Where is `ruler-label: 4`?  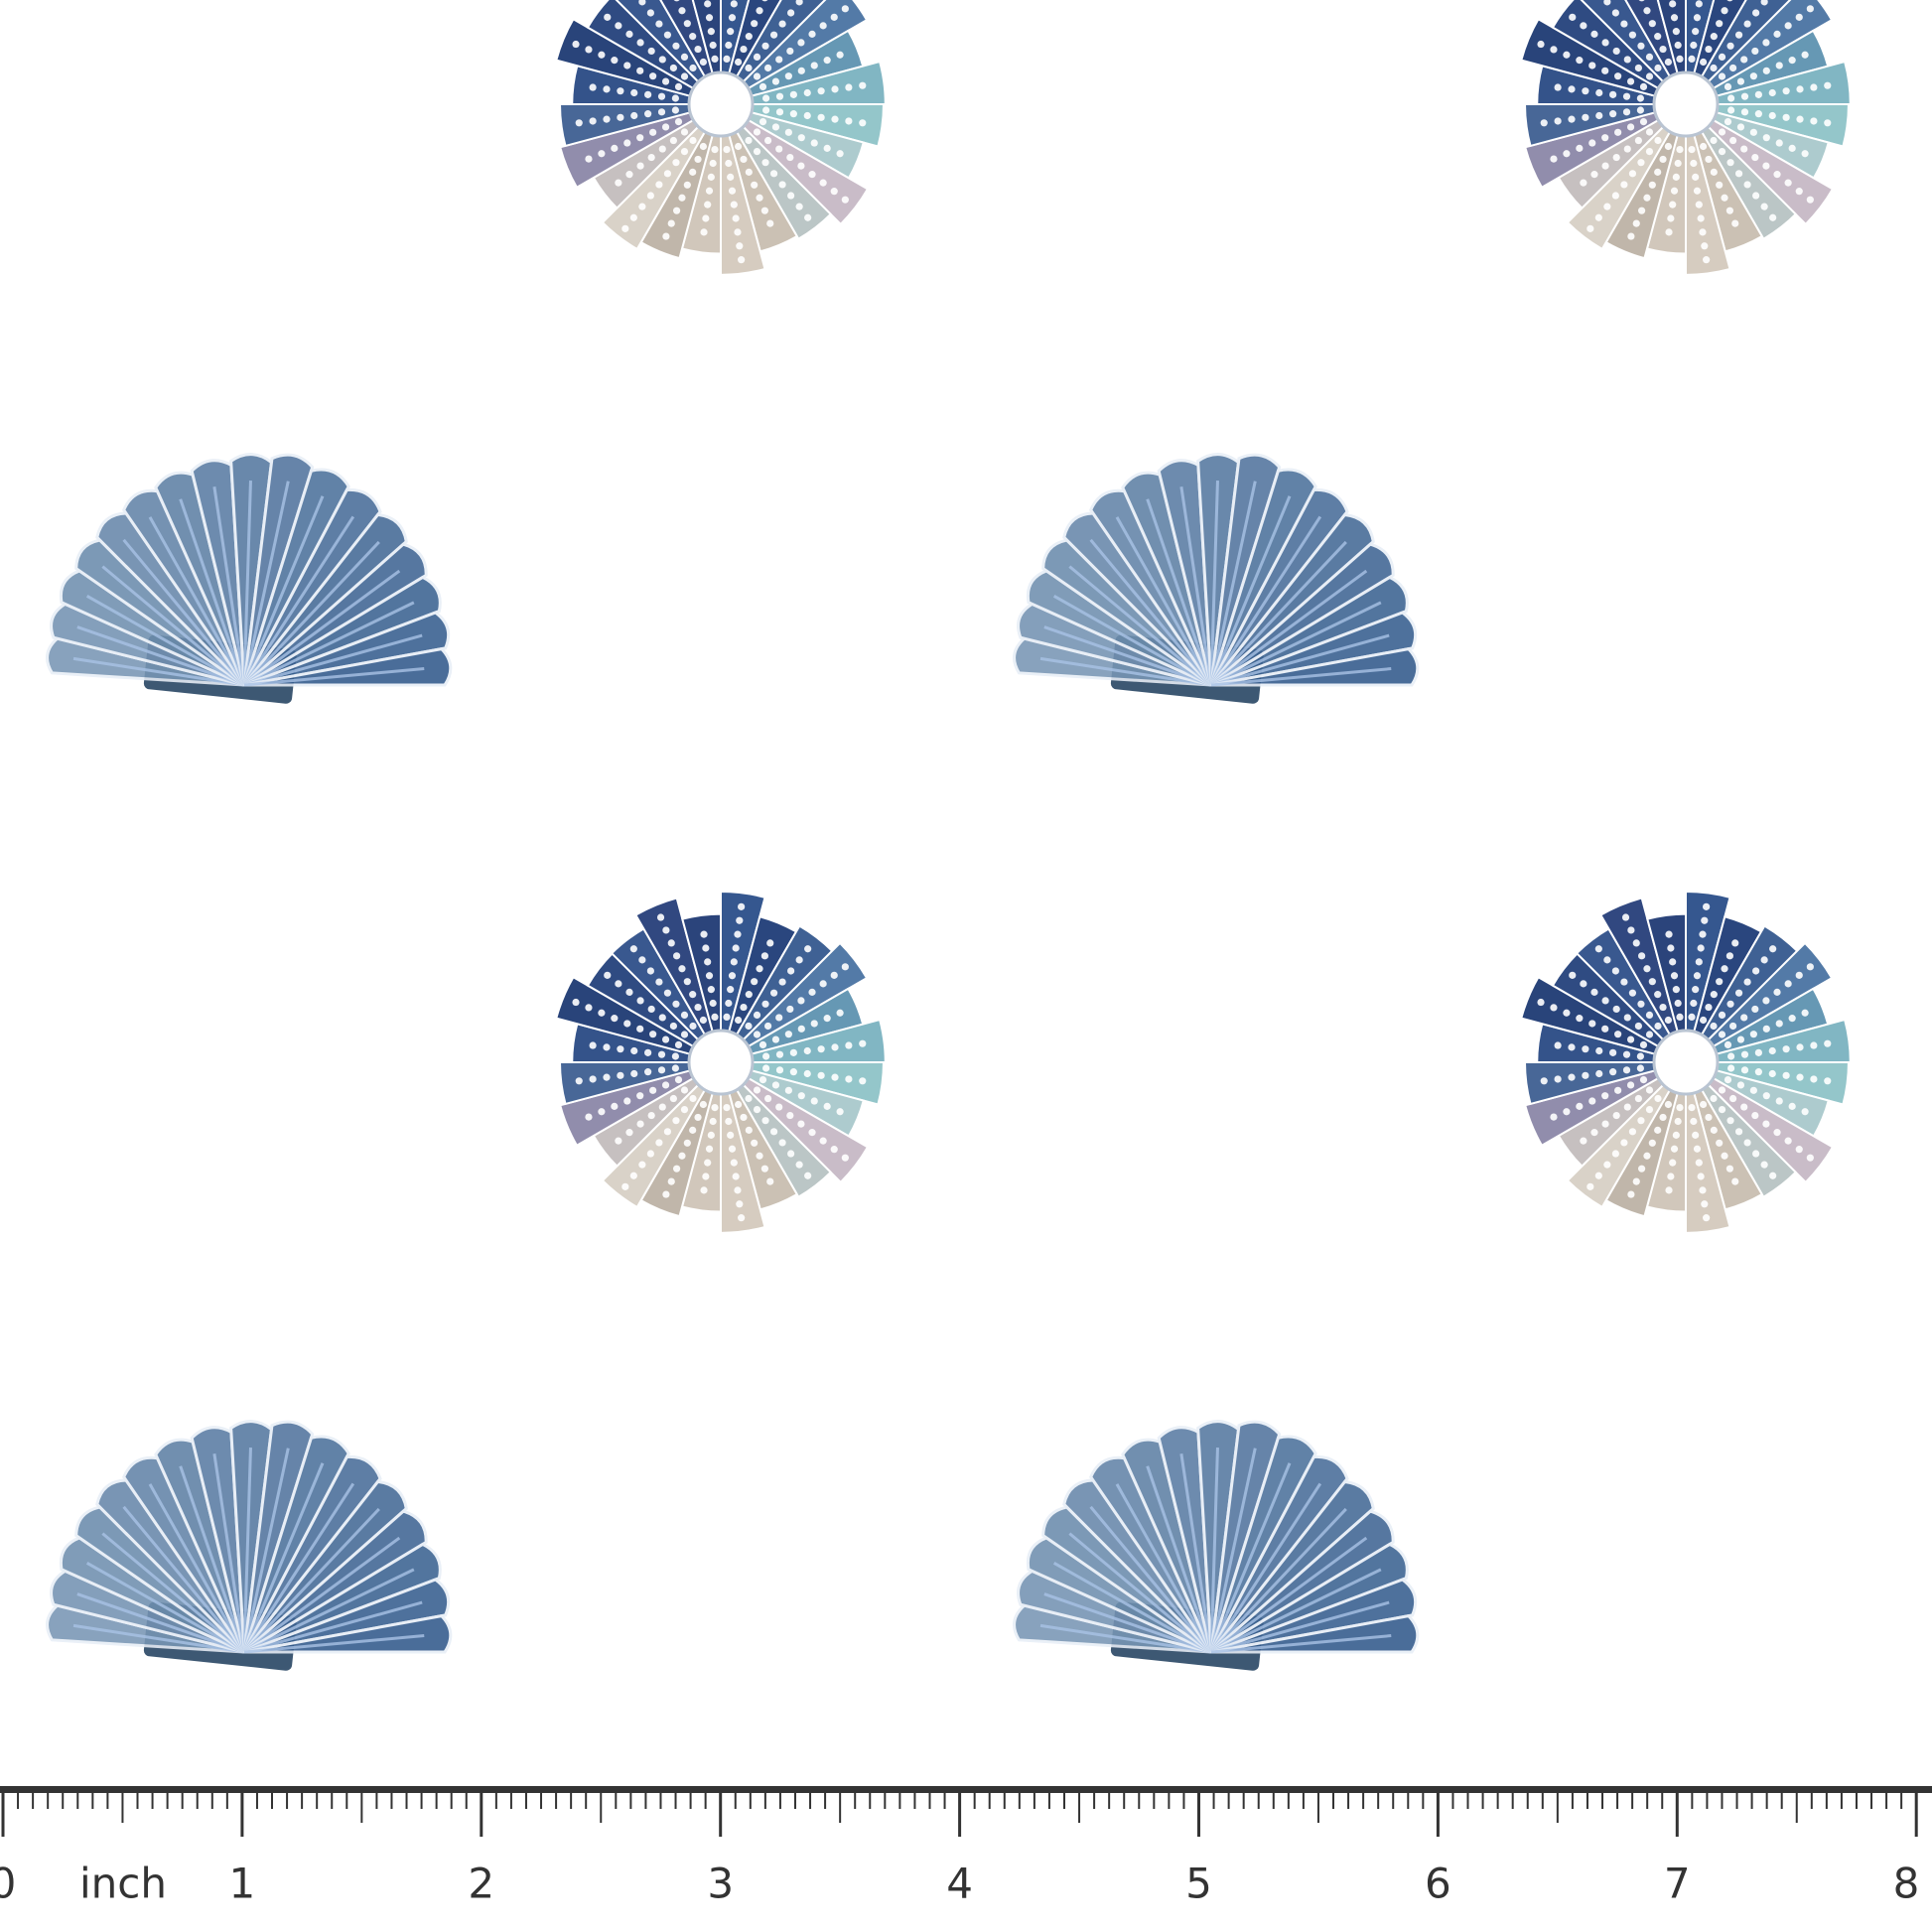 ruler-label: 4 is located at coordinates (959, 1884).